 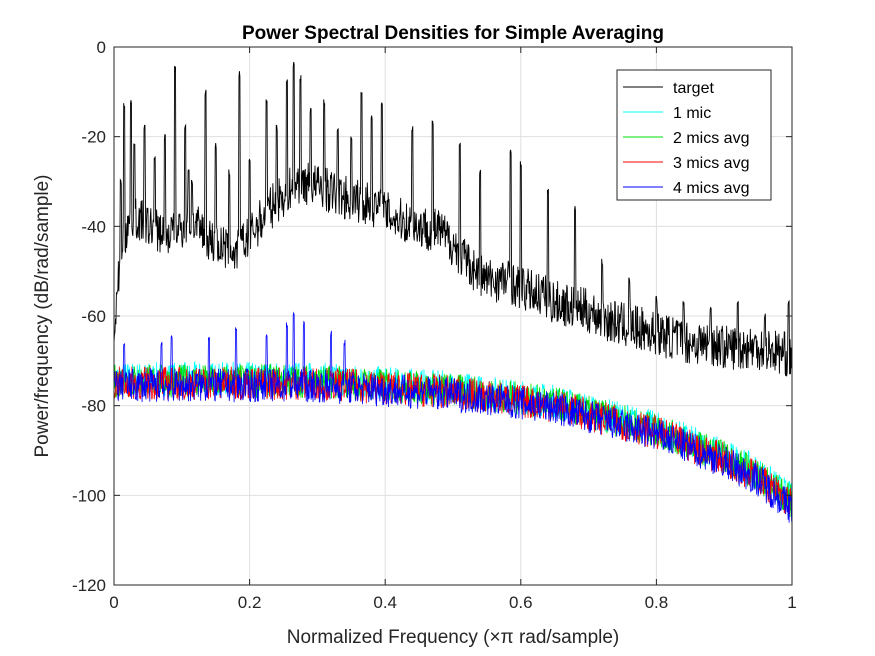 What do you see at coordinates (711, 163) in the screenshot?
I see `legend-label: 3 mics avg` at bounding box center [711, 163].